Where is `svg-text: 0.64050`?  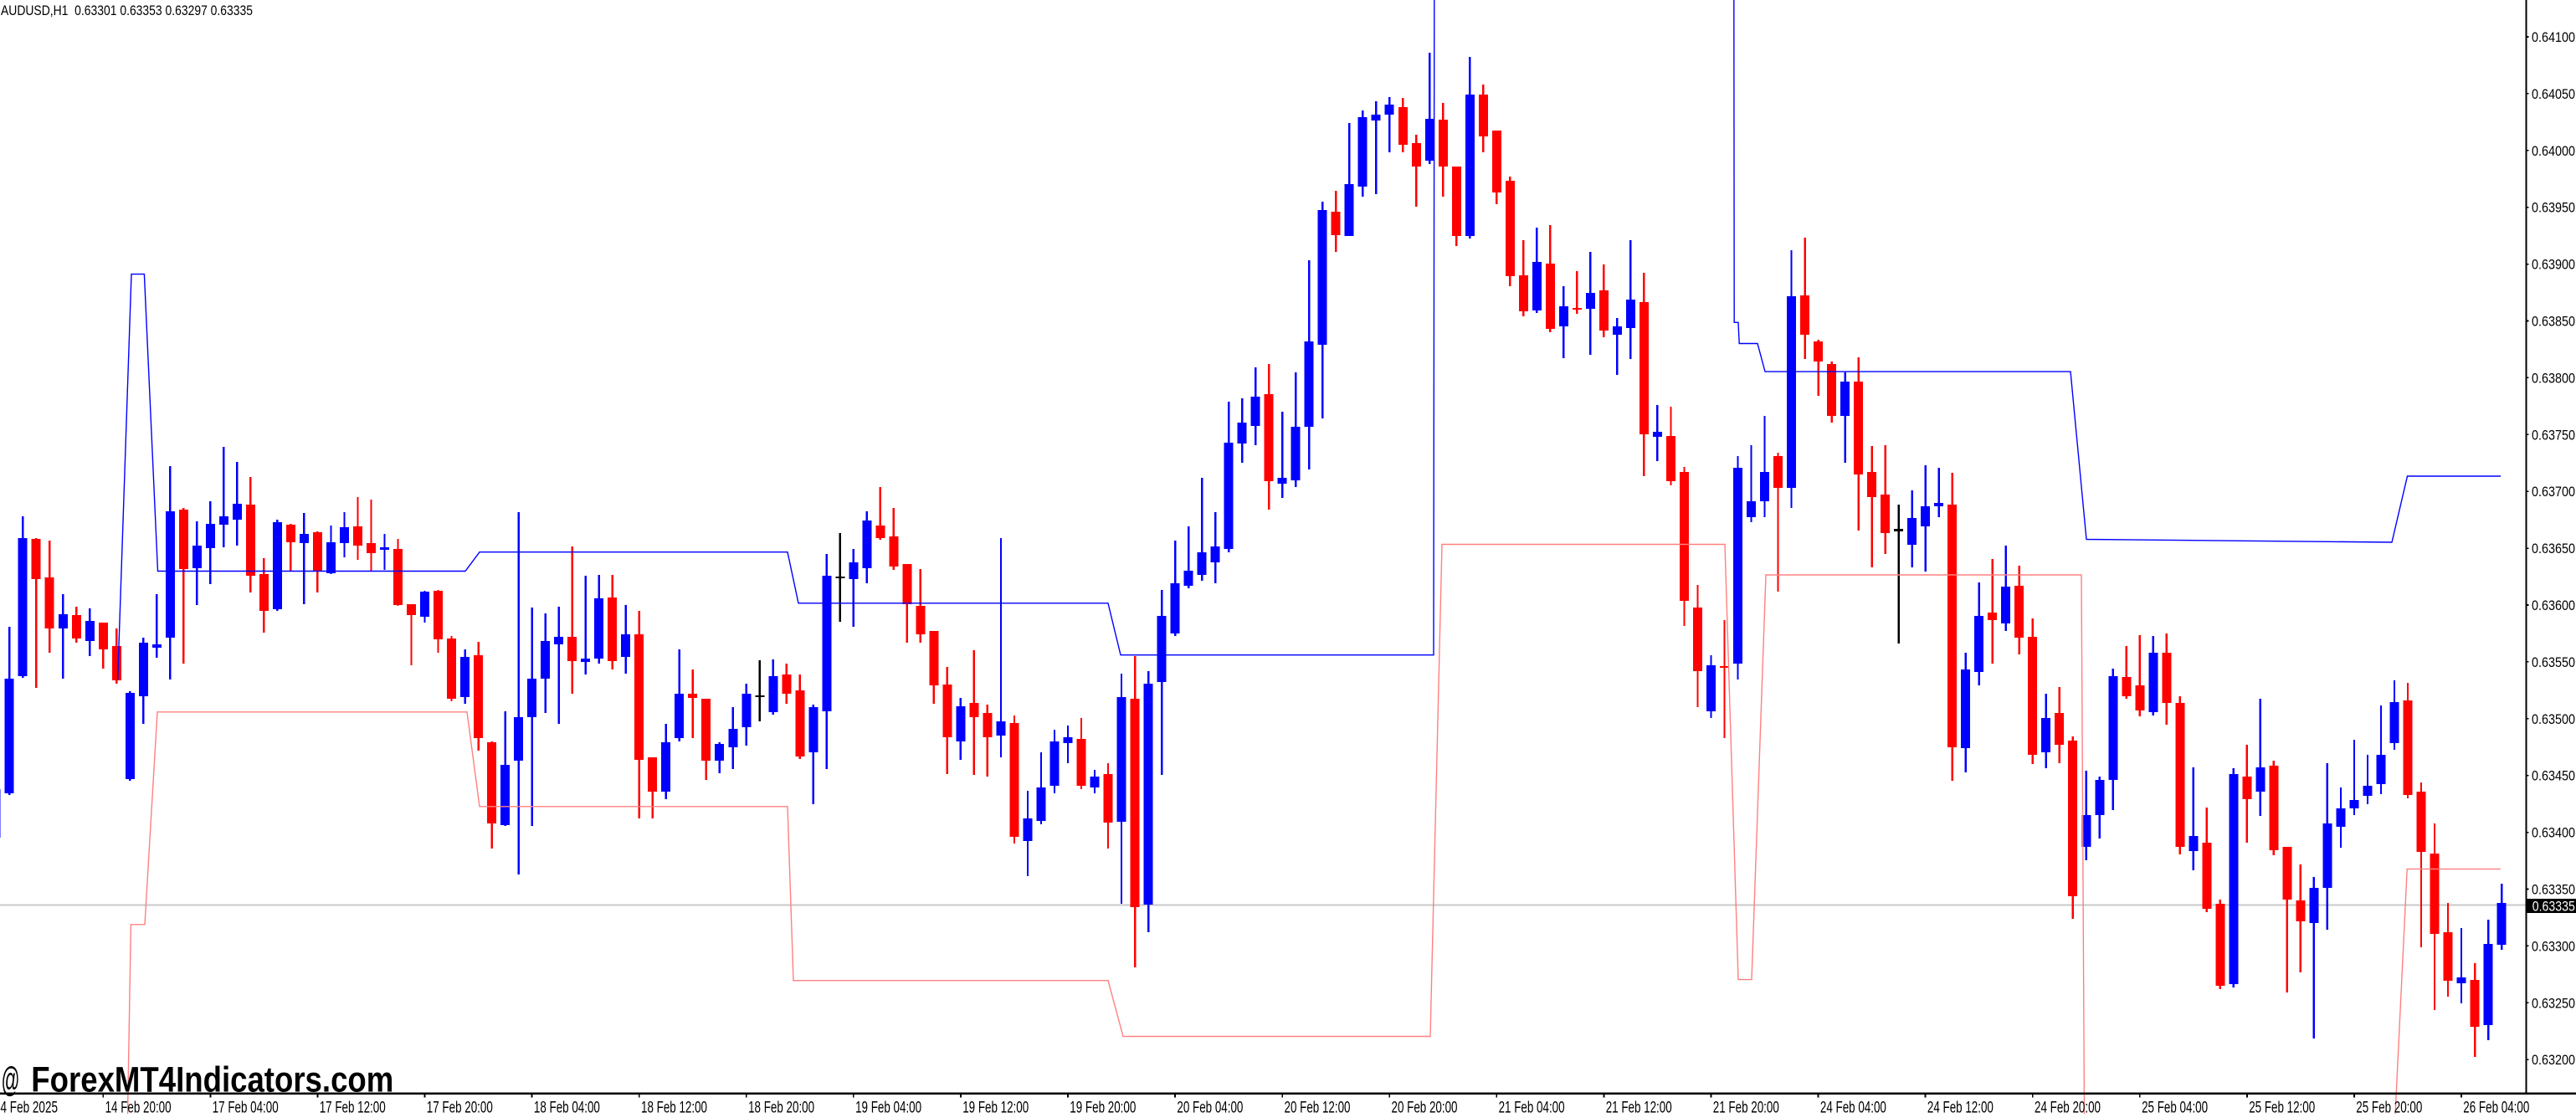
svg-text: 0.64050 is located at coordinates (2553, 94).